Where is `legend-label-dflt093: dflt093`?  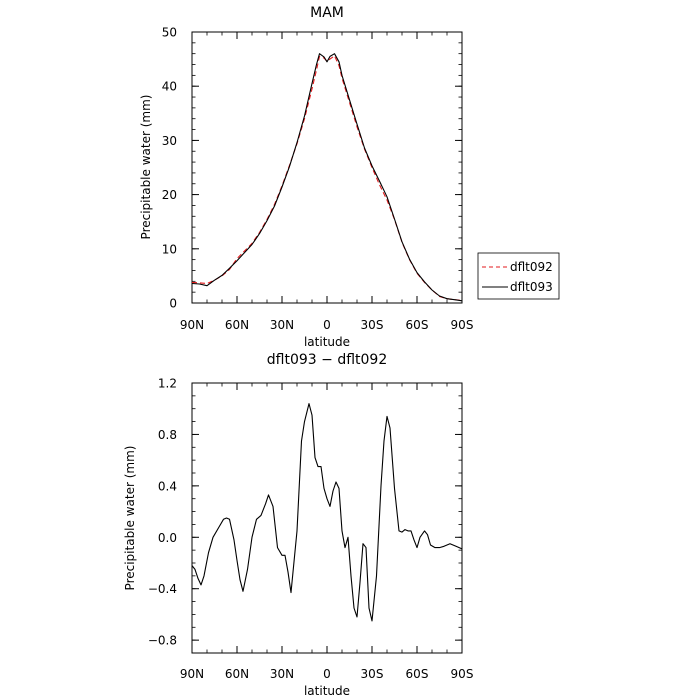
legend-label-dflt093: dflt093 is located at coordinates (531, 287).